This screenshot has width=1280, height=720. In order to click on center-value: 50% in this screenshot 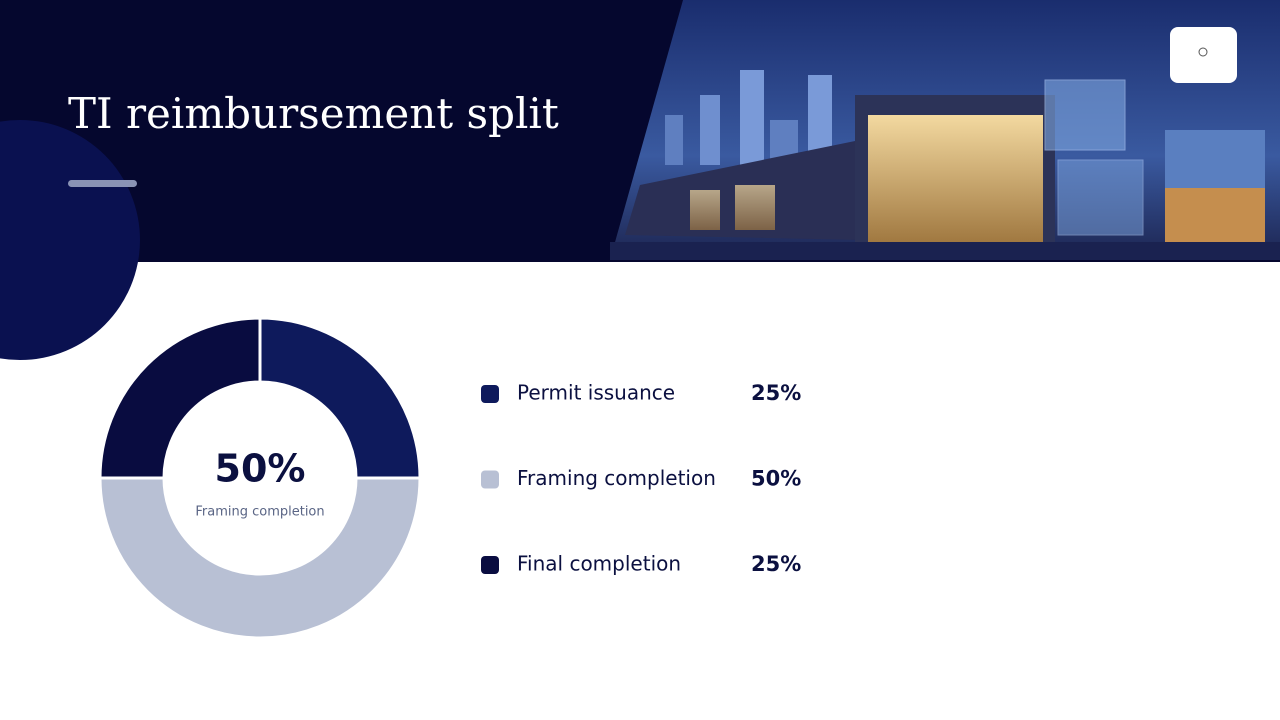, I will do `click(260, 469)`.